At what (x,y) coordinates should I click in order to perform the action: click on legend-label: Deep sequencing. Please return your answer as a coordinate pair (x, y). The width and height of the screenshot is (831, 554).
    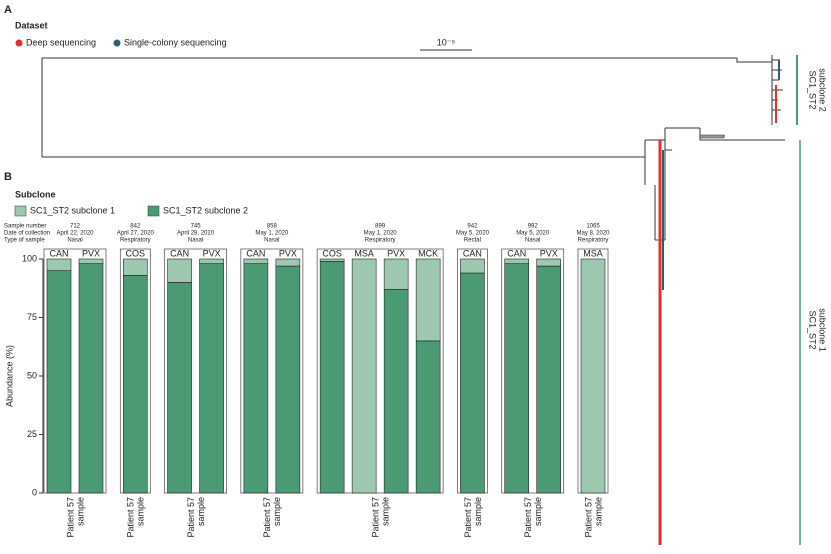
    Looking at the image, I should click on (61, 42).